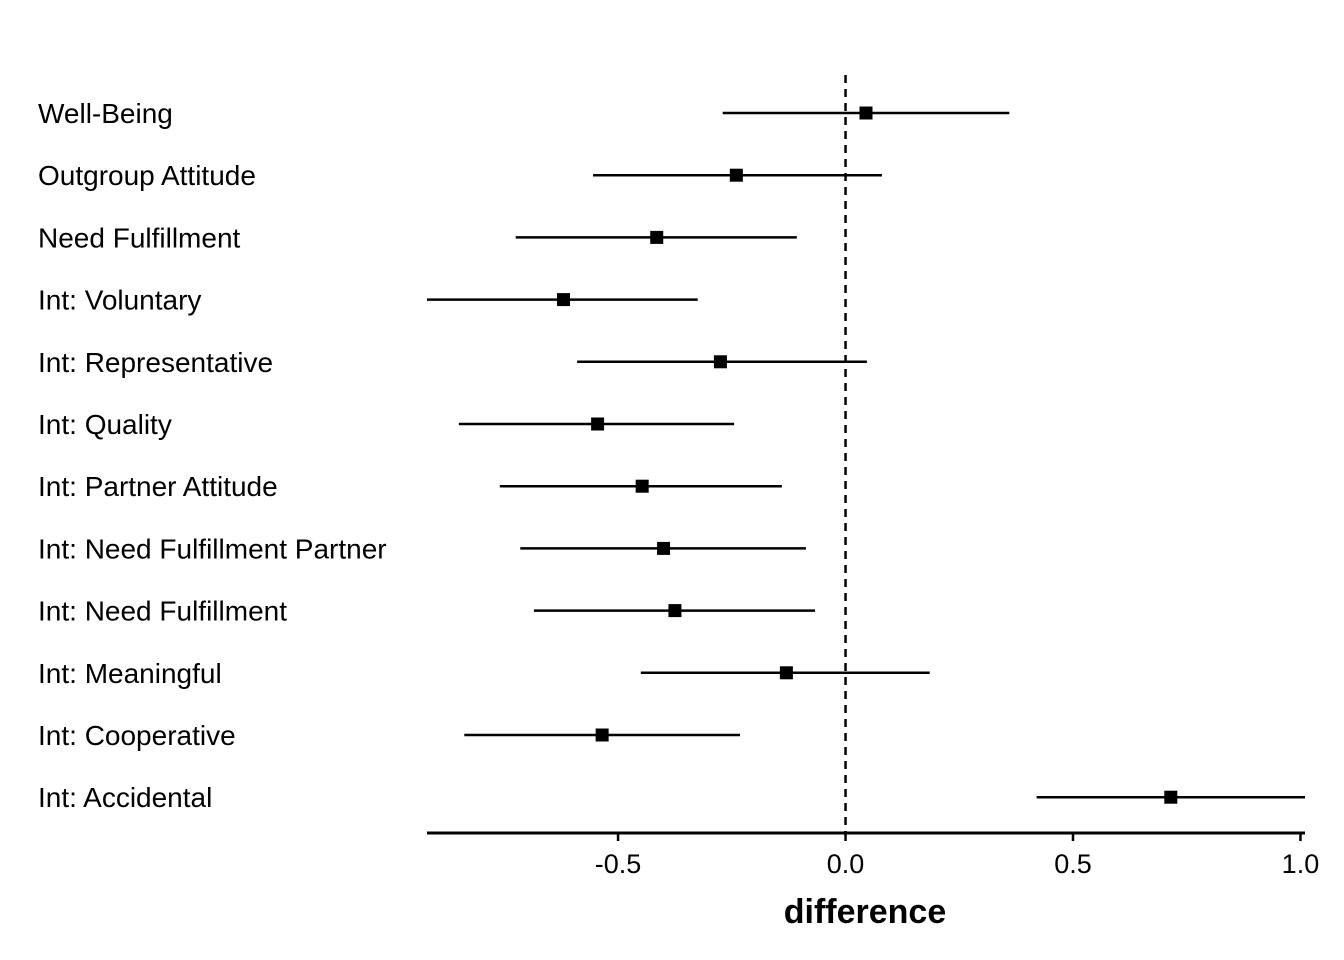 The height and width of the screenshot is (960, 1344). What do you see at coordinates (119, 300) in the screenshot?
I see `category-label: Int: Voluntary` at bounding box center [119, 300].